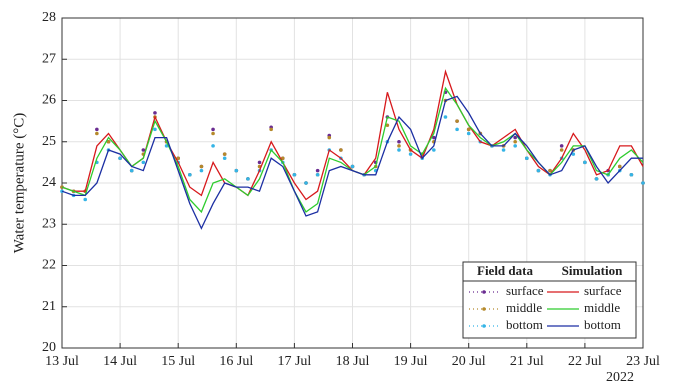 The image size is (680, 385). What do you see at coordinates (549, 300) in the screenshot?
I see `legend-box` at bounding box center [549, 300].